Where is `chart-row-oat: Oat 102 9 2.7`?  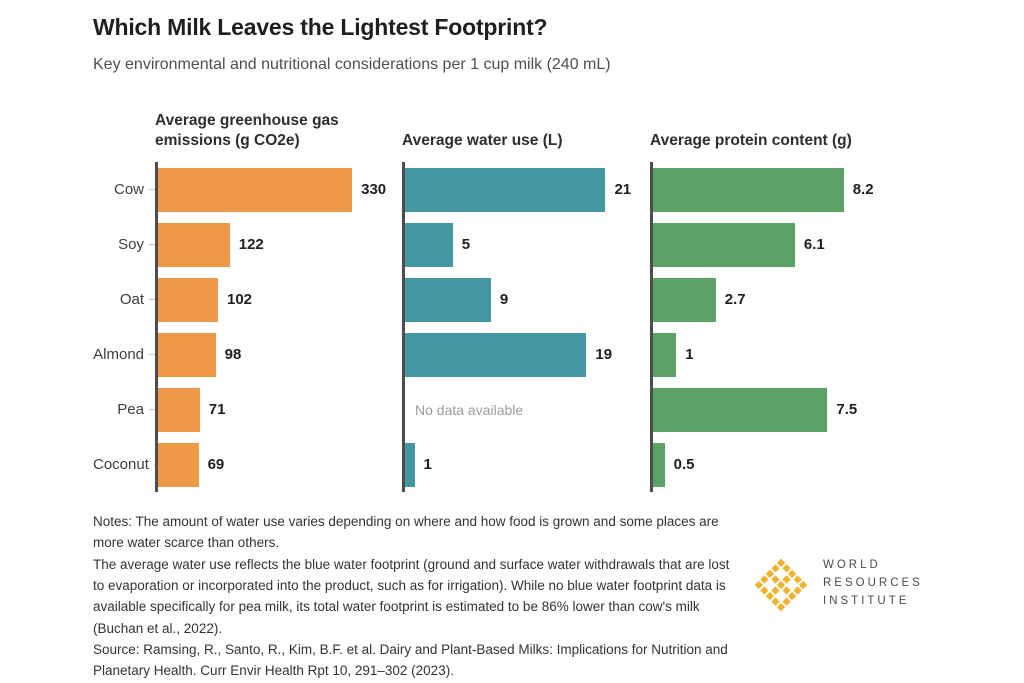
chart-row-oat: Oat 102 9 2.7 is located at coordinates (509, 299).